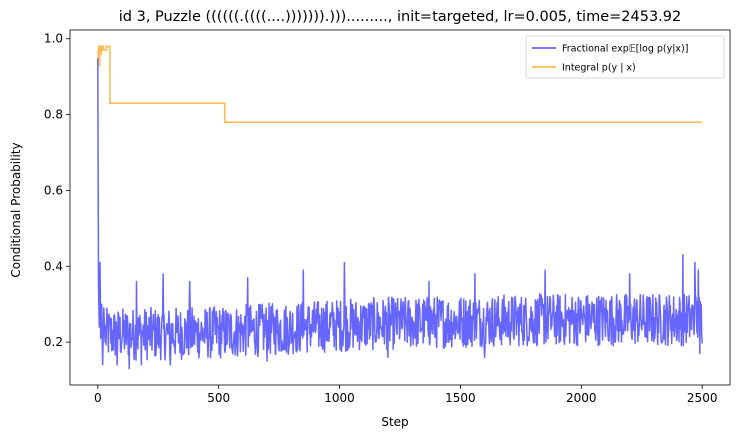 The height and width of the screenshot is (440, 740). What do you see at coordinates (98, 398) in the screenshot?
I see `x-tick-label: 0` at bounding box center [98, 398].